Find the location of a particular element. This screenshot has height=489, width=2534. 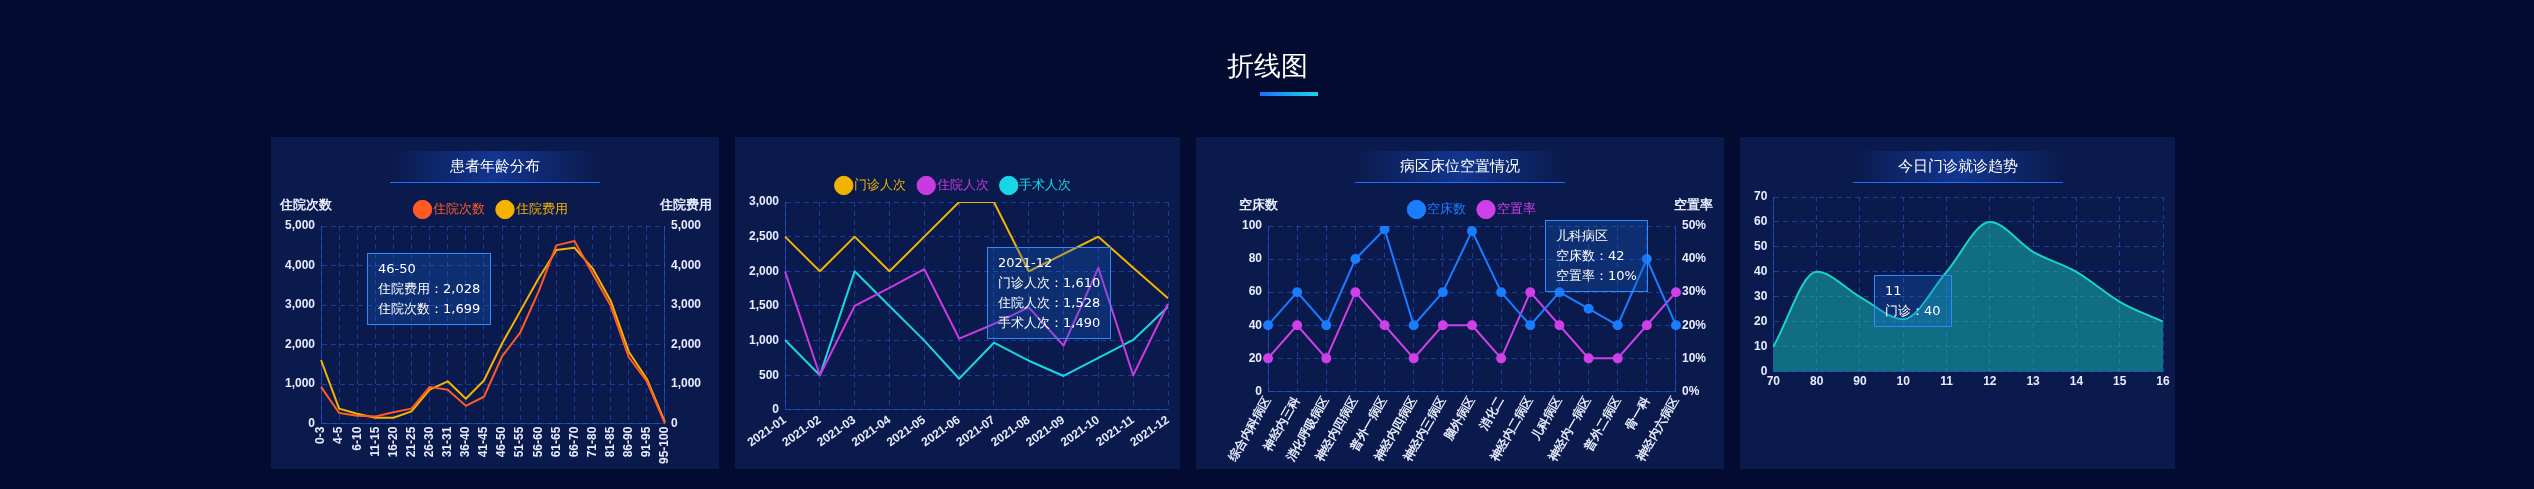

x-tick-label: 12 is located at coordinates (1990, 381).